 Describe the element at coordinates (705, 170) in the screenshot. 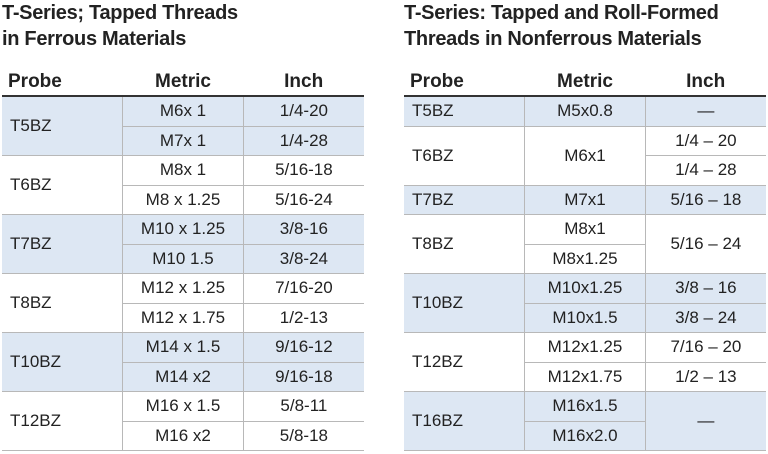

I see `inch-cell: 1/4 – 28` at that location.